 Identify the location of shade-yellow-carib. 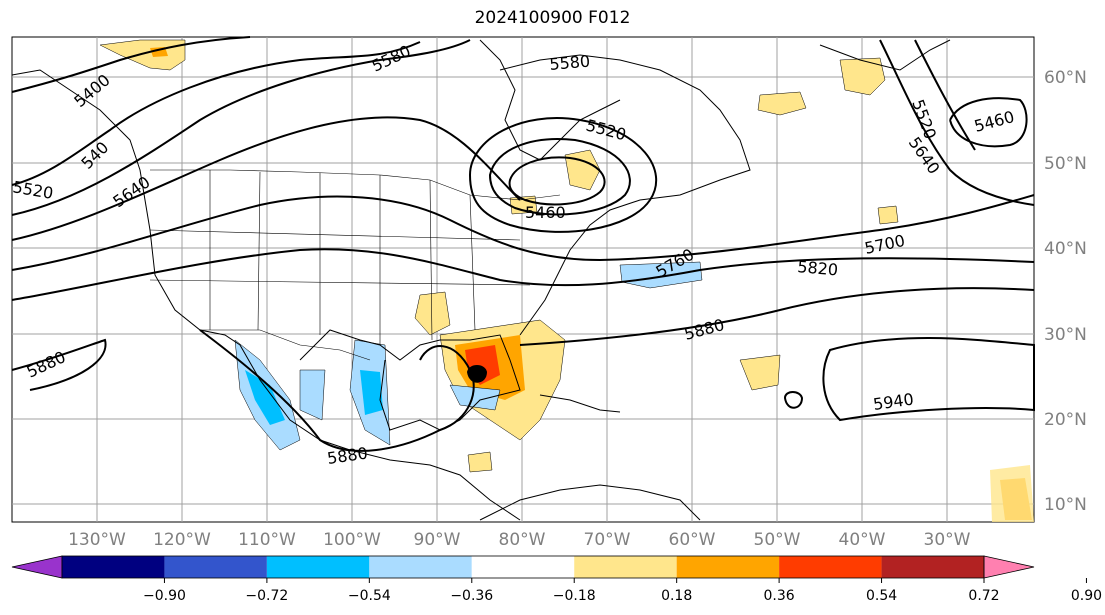
(760, 372).